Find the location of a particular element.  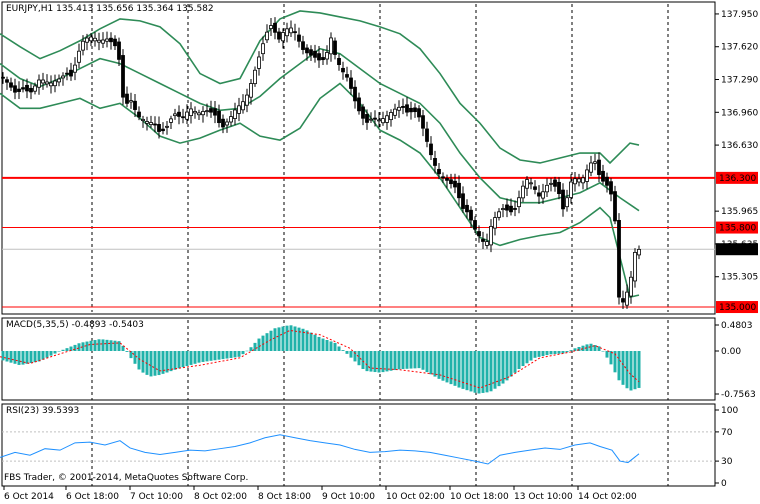

price-tick-label: 135.965 is located at coordinates (739, 212).